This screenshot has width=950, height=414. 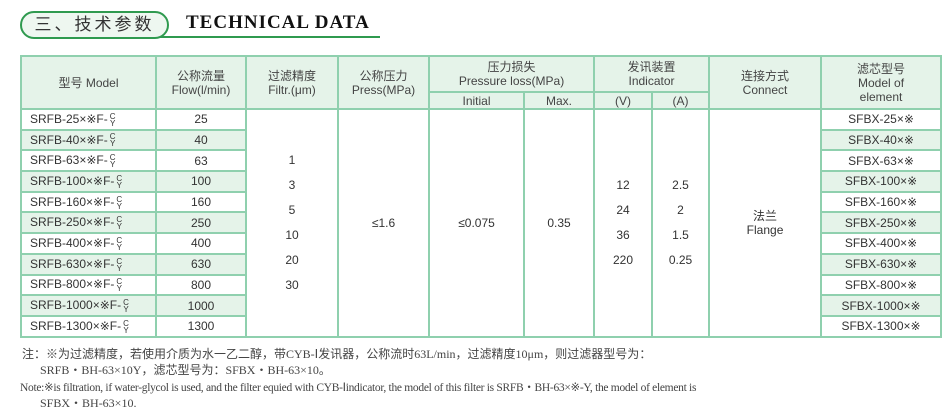 I want to click on flow-cell: 40, so click(x=201, y=140).